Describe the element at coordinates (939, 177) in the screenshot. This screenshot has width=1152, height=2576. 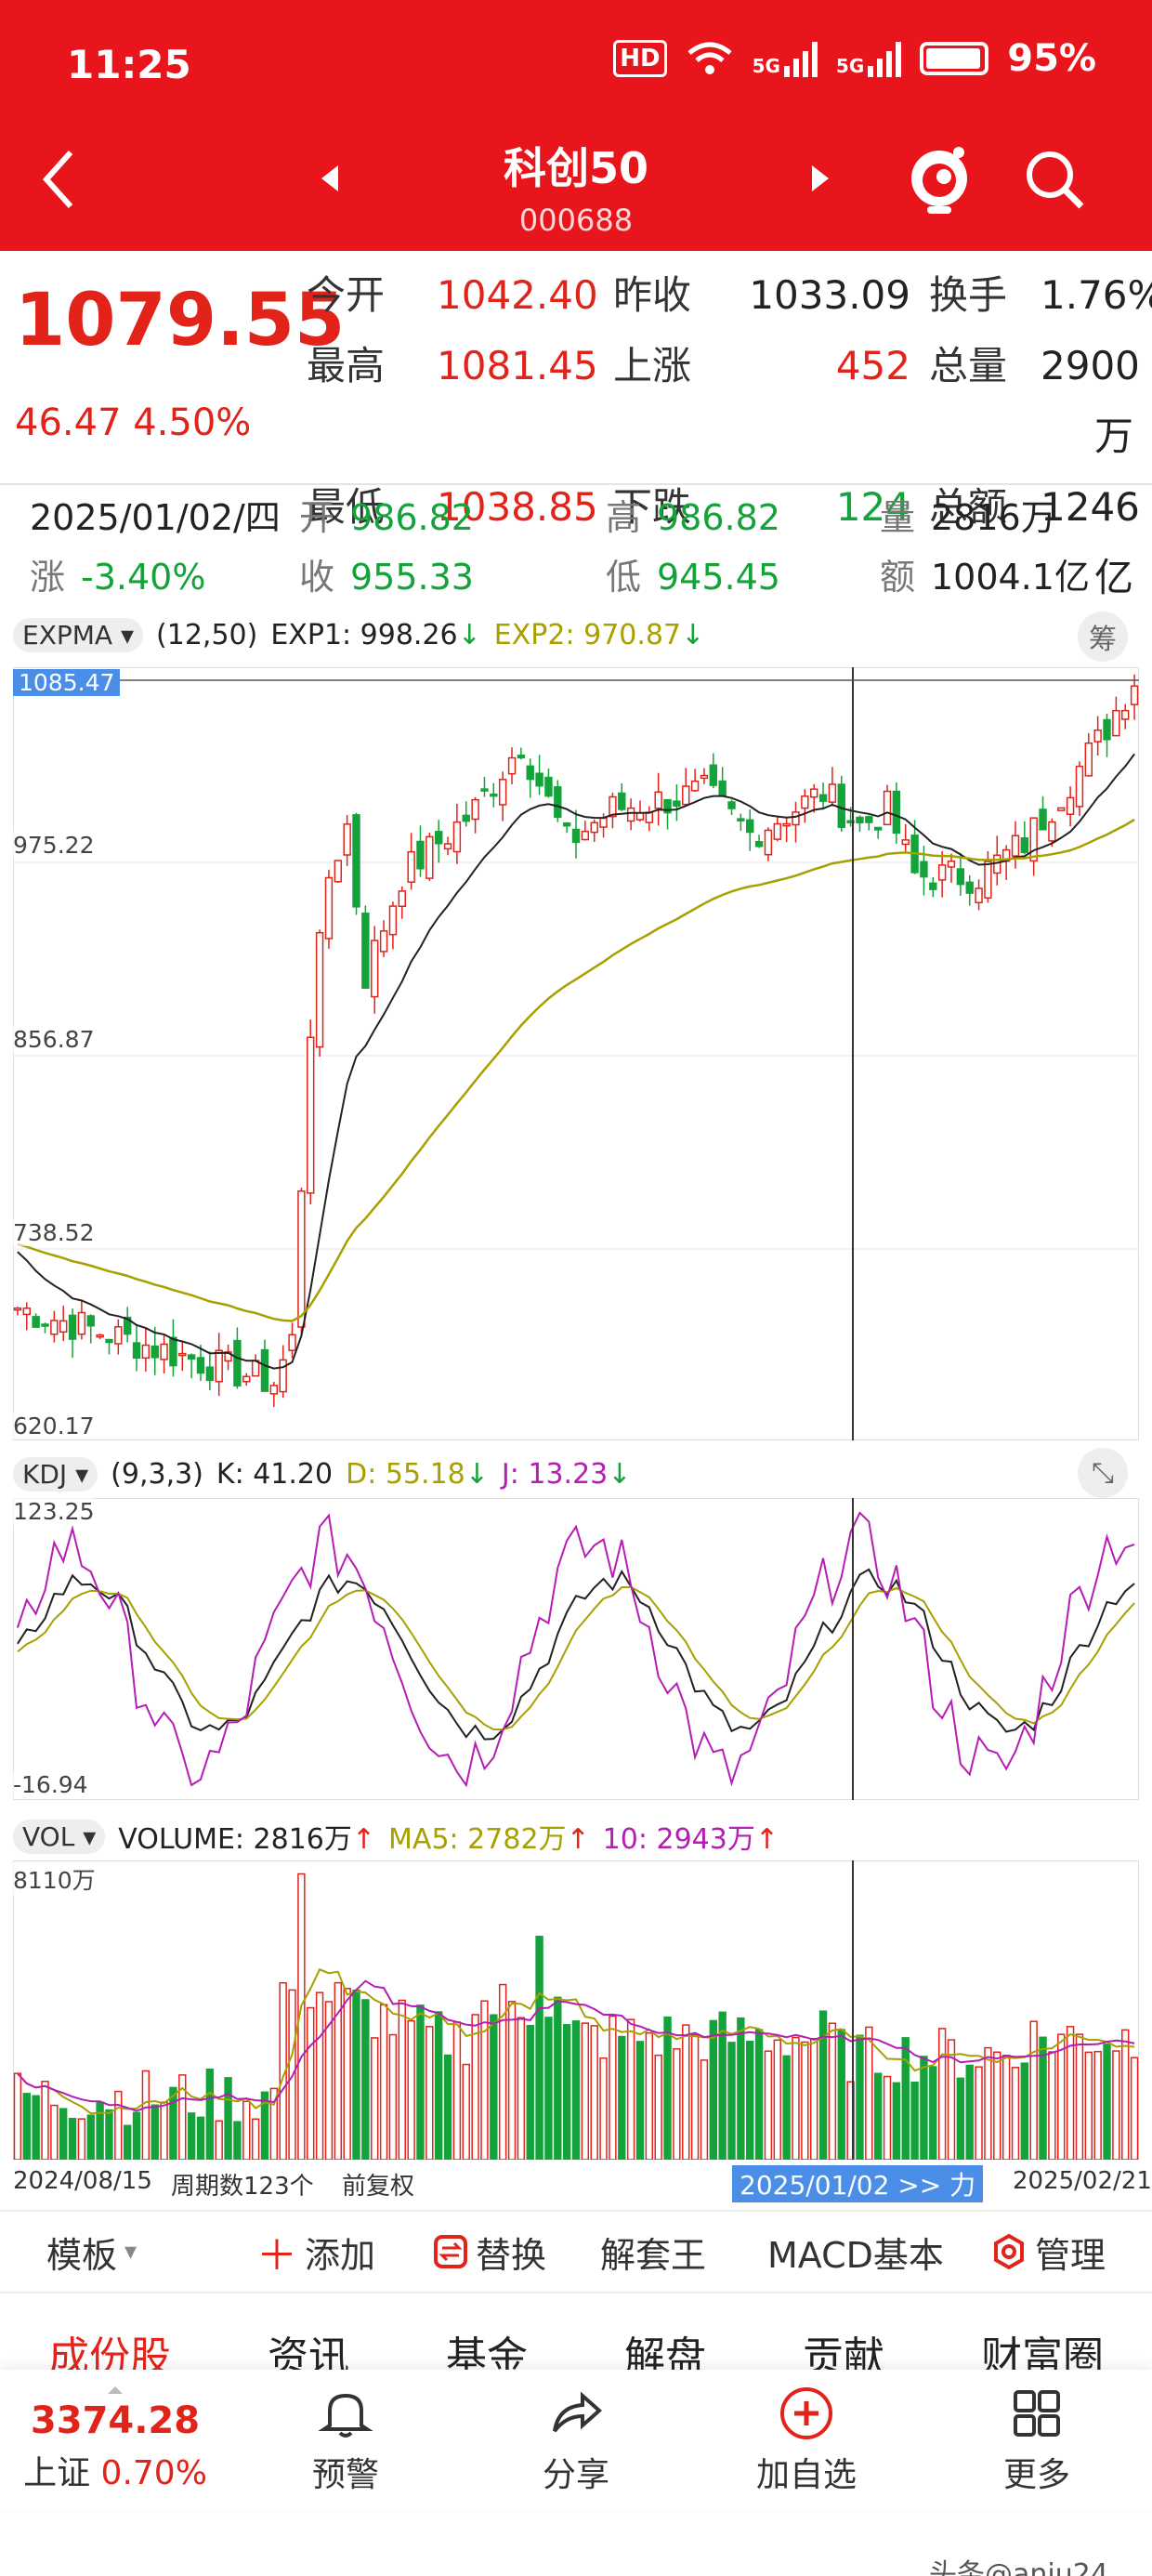
I see `mascot-icon` at that location.